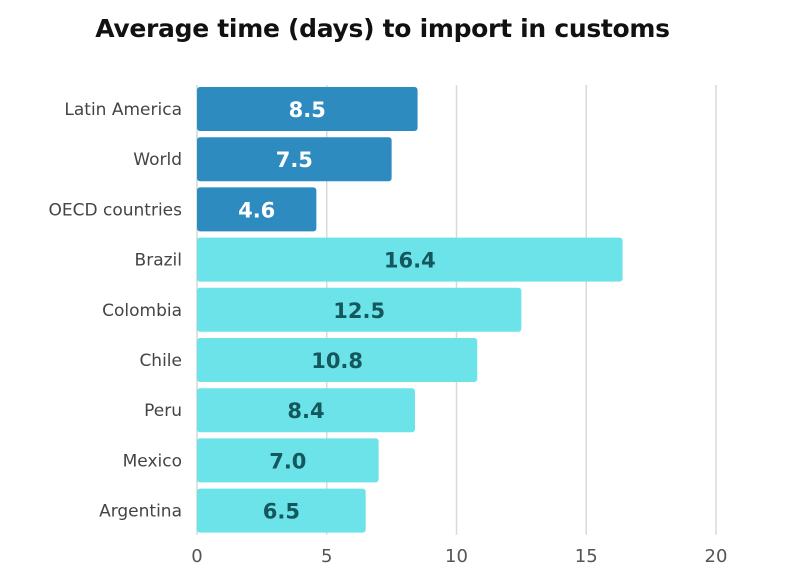  What do you see at coordinates (586, 556) in the screenshot?
I see `x-tick-label: 15` at bounding box center [586, 556].